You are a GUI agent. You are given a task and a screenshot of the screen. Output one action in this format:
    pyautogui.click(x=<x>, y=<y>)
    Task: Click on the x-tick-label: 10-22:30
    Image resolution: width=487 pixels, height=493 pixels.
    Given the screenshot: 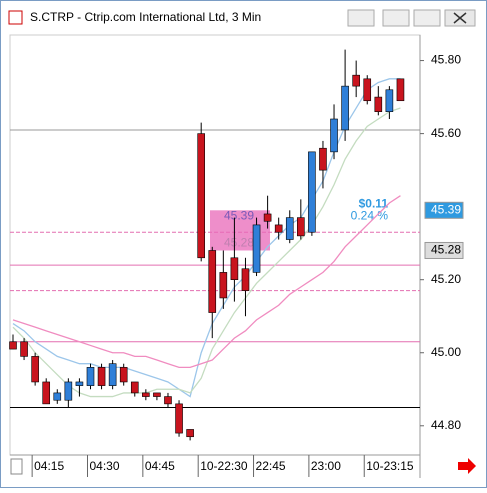 What is the action you would take?
    pyautogui.click(x=224, y=466)
    